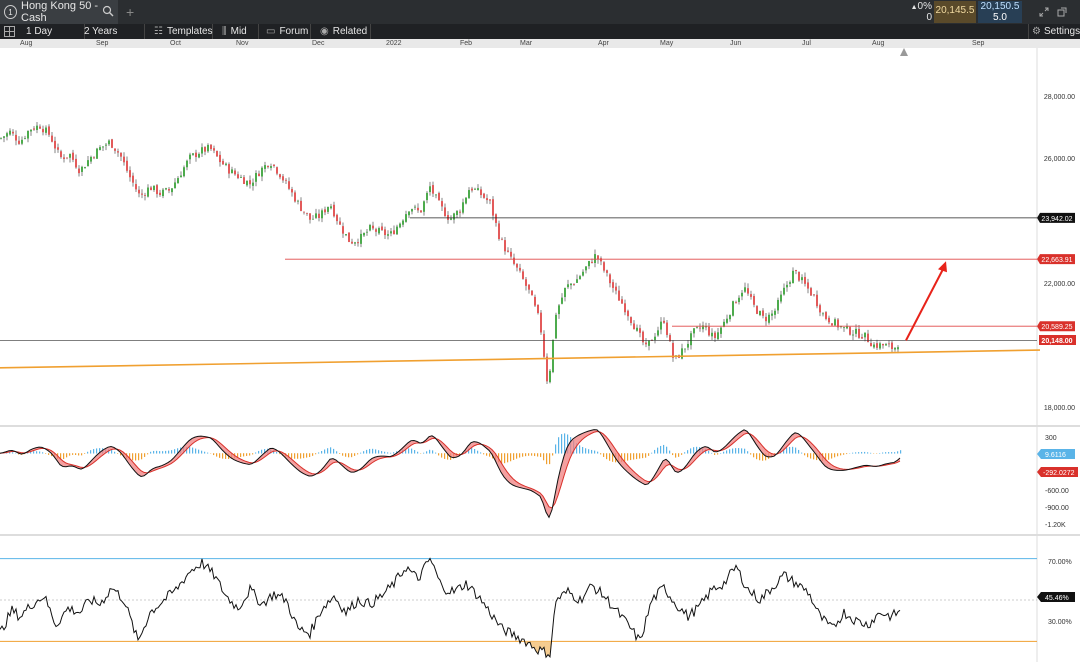  Describe the element at coordinates (102, 43) in the screenshot. I see `time-label: Sep` at that location.